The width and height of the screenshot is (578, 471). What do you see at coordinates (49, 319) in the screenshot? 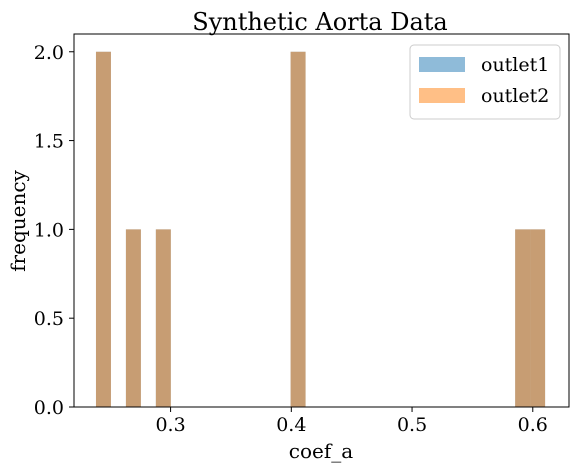
I see `y-tick-label: 0.5` at bounding box center [49, 319].